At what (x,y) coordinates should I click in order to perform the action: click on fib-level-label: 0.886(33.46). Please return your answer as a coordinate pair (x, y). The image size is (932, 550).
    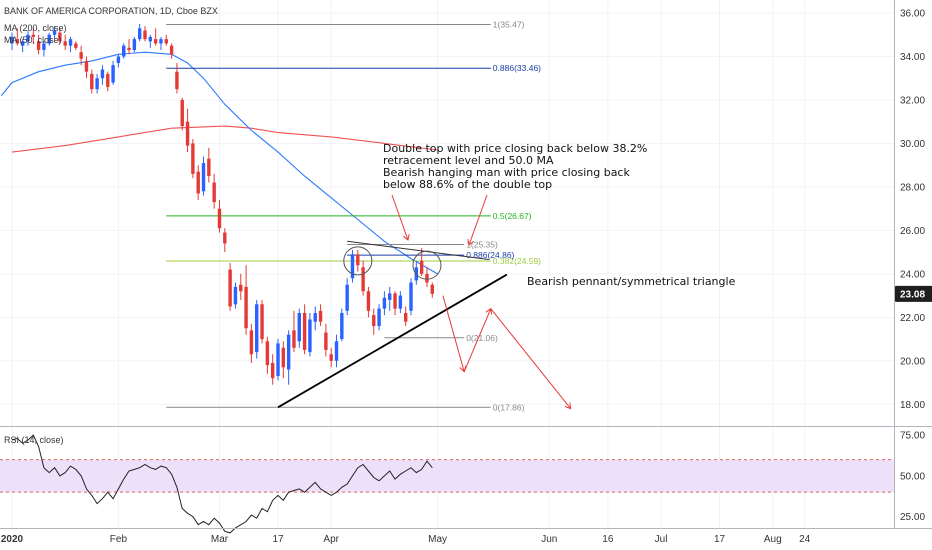
    Looking at the image, I should click on (517, 68).